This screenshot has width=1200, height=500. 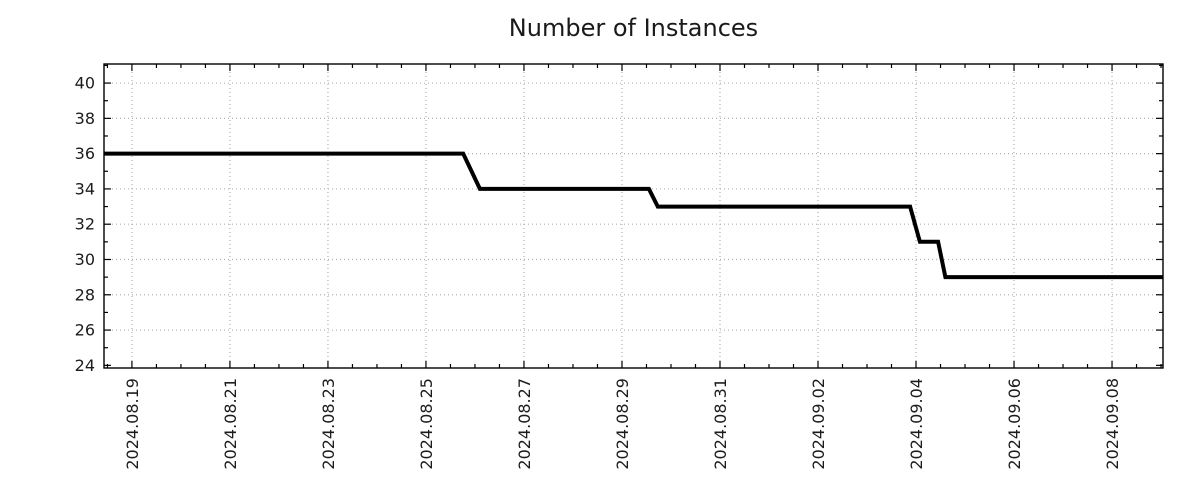 What do you see at coordinates (230, 424) in the screenshot?
I see `x-tick-label: 2024.08.21` at bounding box center [230, 424].